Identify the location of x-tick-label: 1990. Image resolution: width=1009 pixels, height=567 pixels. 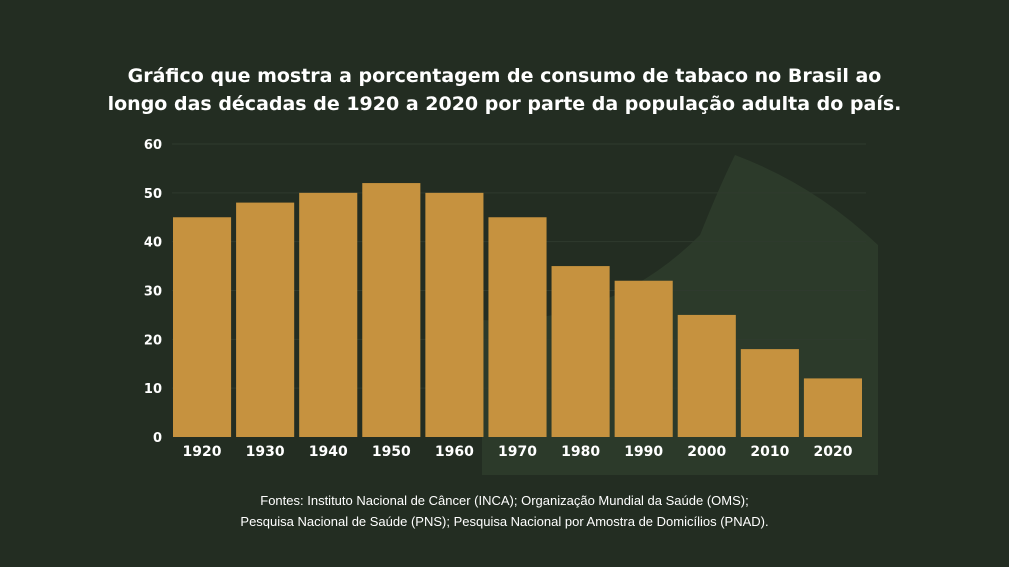
(643, 452).